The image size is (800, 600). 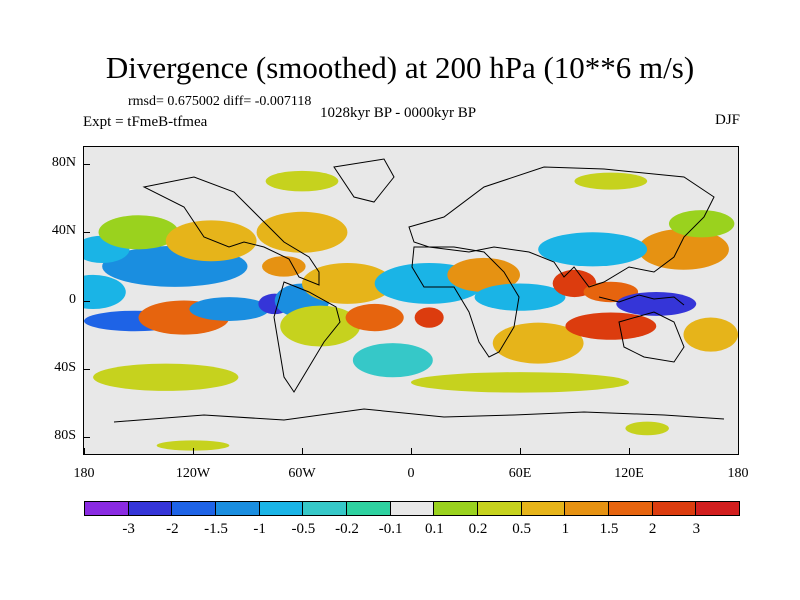 I want to click on coastline-europe-asia, so click(x=561, y=227).